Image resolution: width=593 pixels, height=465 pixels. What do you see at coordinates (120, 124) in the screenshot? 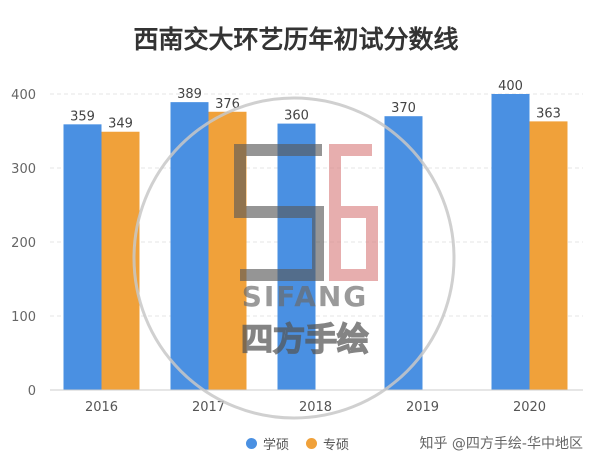
I see `data-label: 349` at bounding box center [120, 124].